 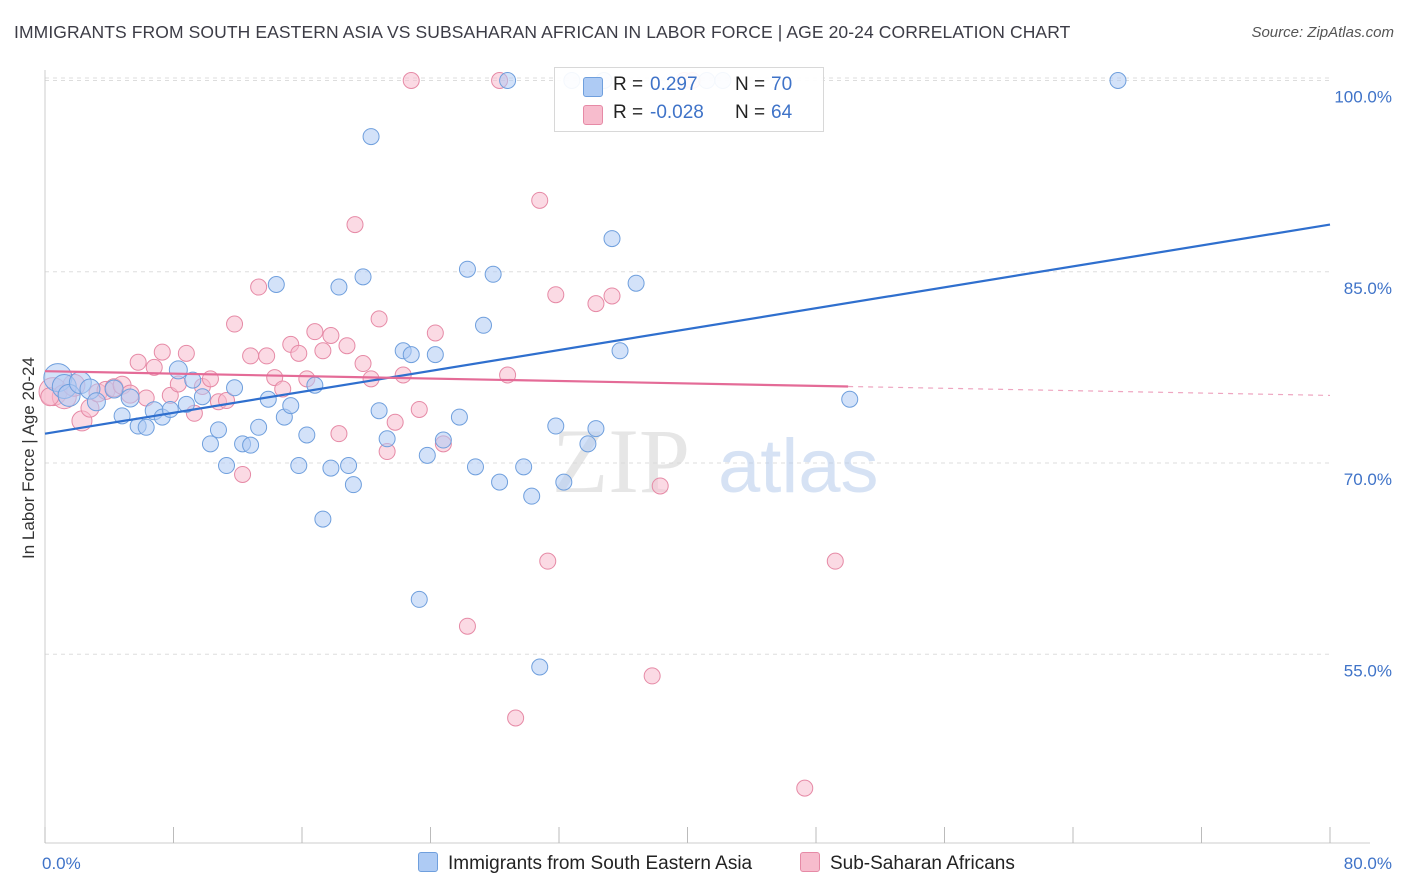 What do you see at coordinates (593, 115) in the screenshot?
I see `legend-swatch-pink` at bounding box center [593, 115].